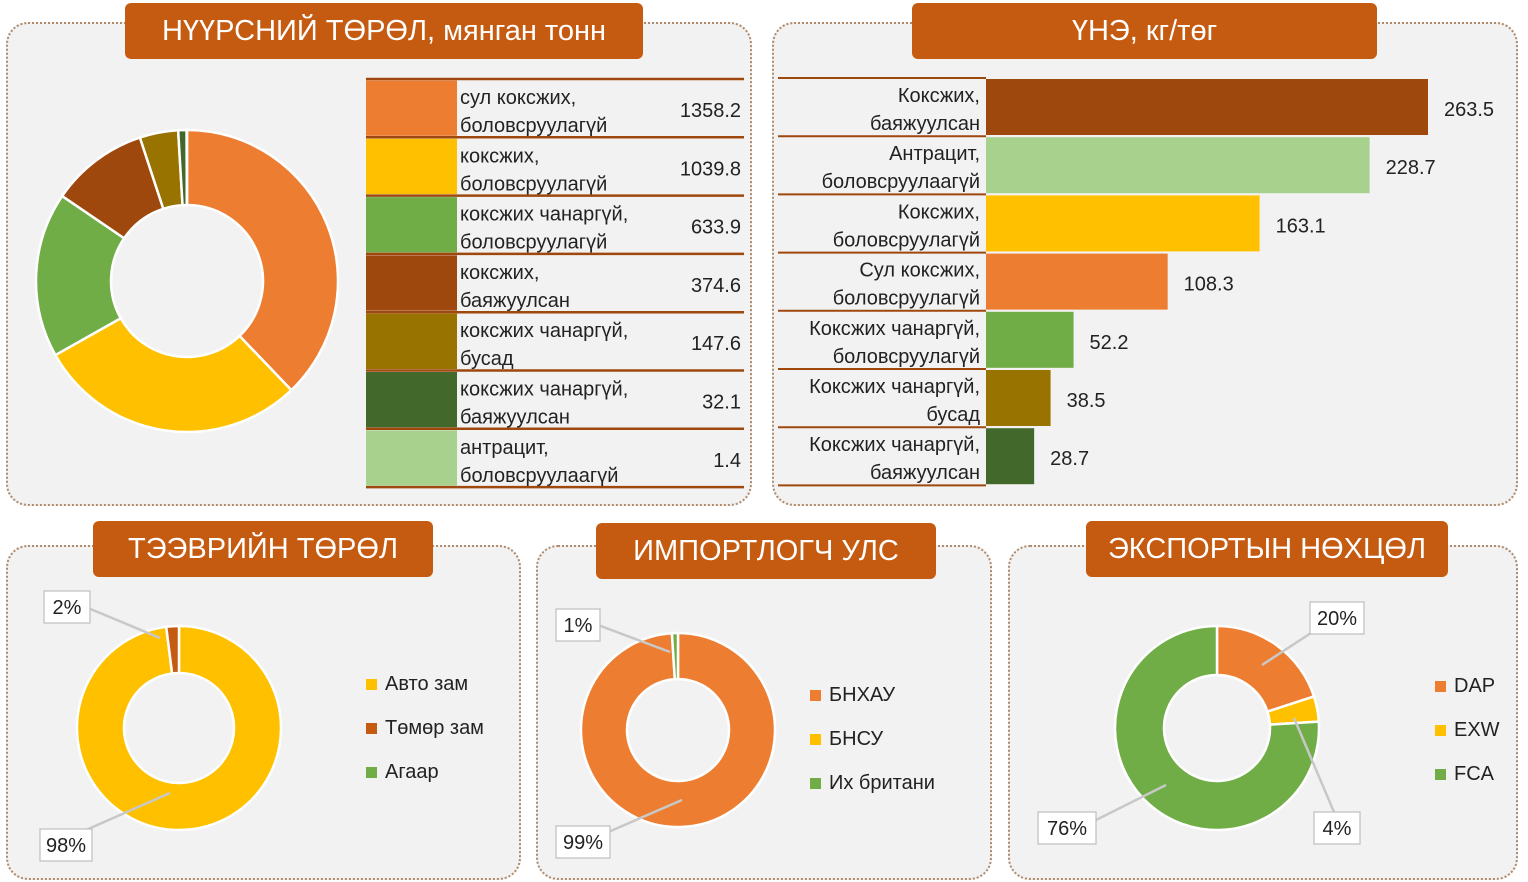 The width and height of the screenshot is (1528, 882). I want to click on importer-label-99pct-box, so click(583, 842).